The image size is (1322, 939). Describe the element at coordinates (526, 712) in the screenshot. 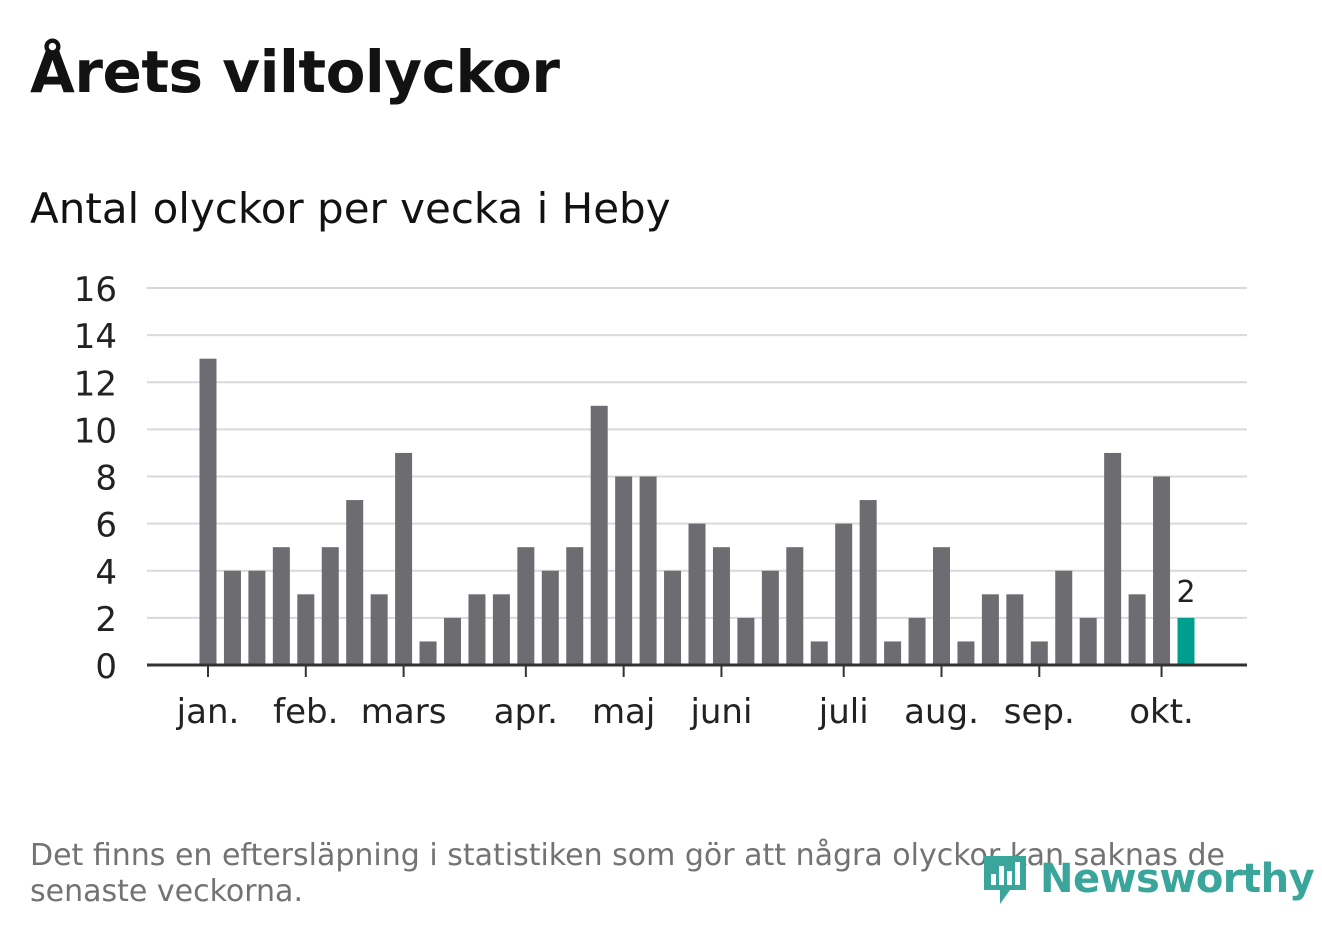

I see `x-tick-label: apr.` at that location.